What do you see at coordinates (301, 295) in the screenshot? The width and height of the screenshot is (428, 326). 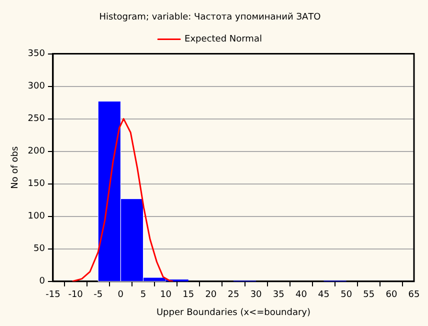 I see `x-tick-label: 40` at bounding box center [301, 295].